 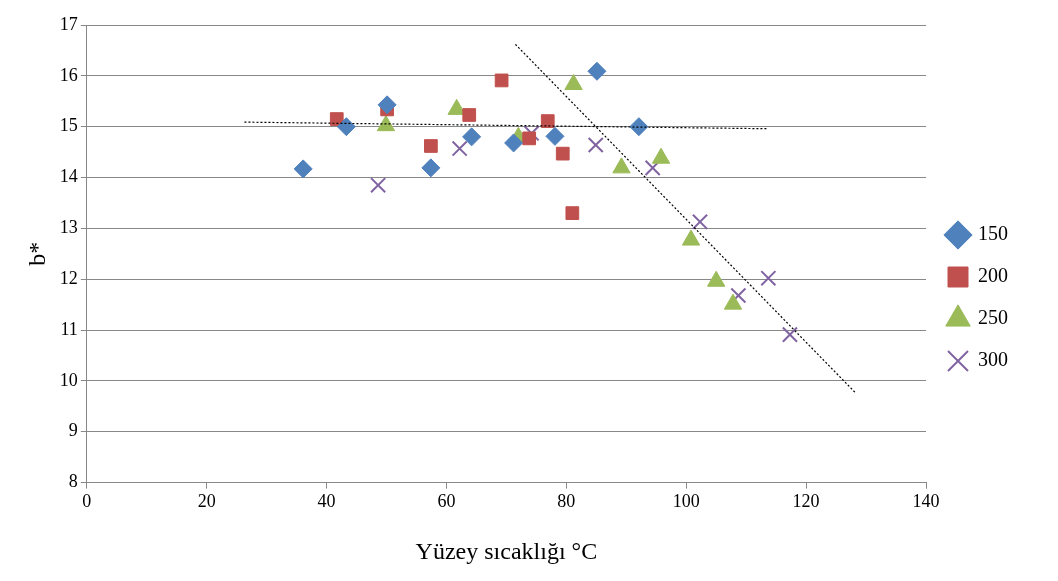 What do you see at coordinates (993, 275) in the screenshot?
I see `legend-label: 200` at bounding box center [993, 275].